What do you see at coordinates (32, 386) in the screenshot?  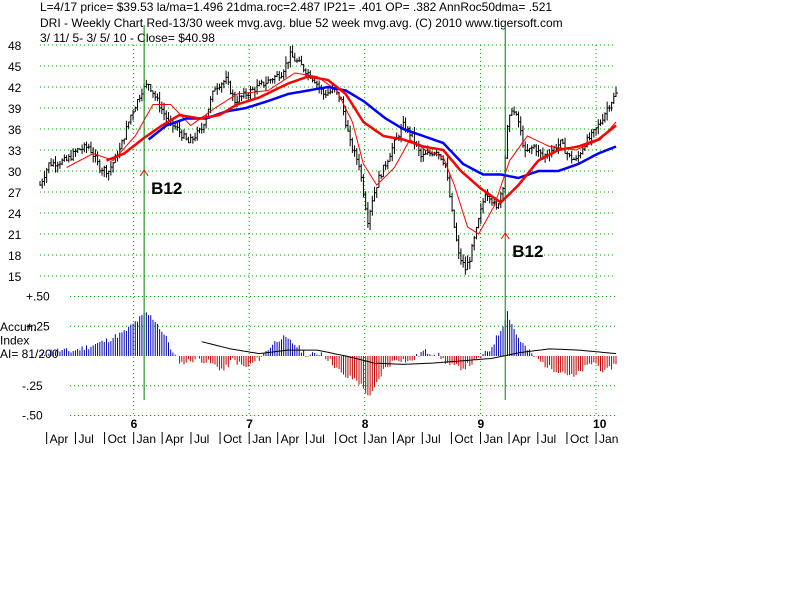 I see `accum-tick-label: -.25` at bounding box center [32, 386].